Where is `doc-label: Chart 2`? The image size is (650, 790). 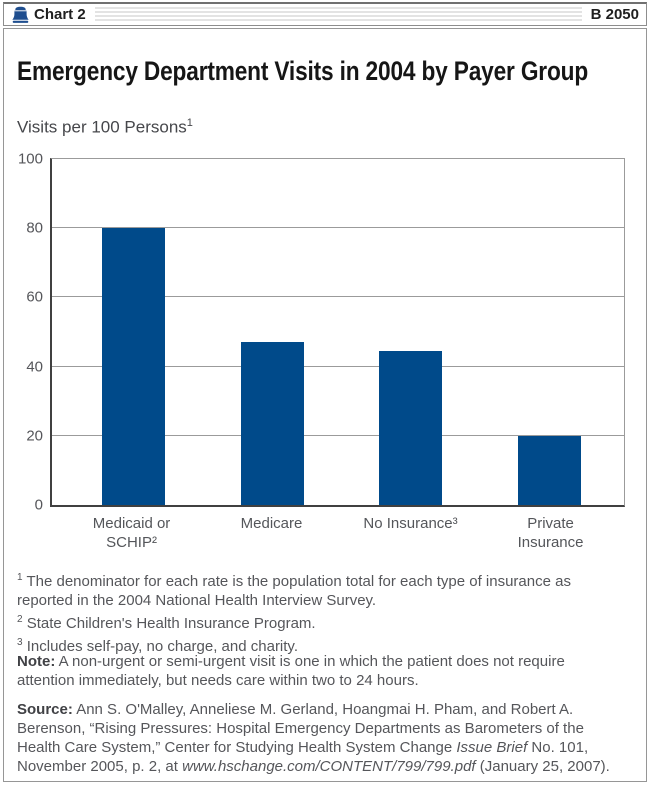 doc-label: Chart 2 is located at coordinates (60, 14).